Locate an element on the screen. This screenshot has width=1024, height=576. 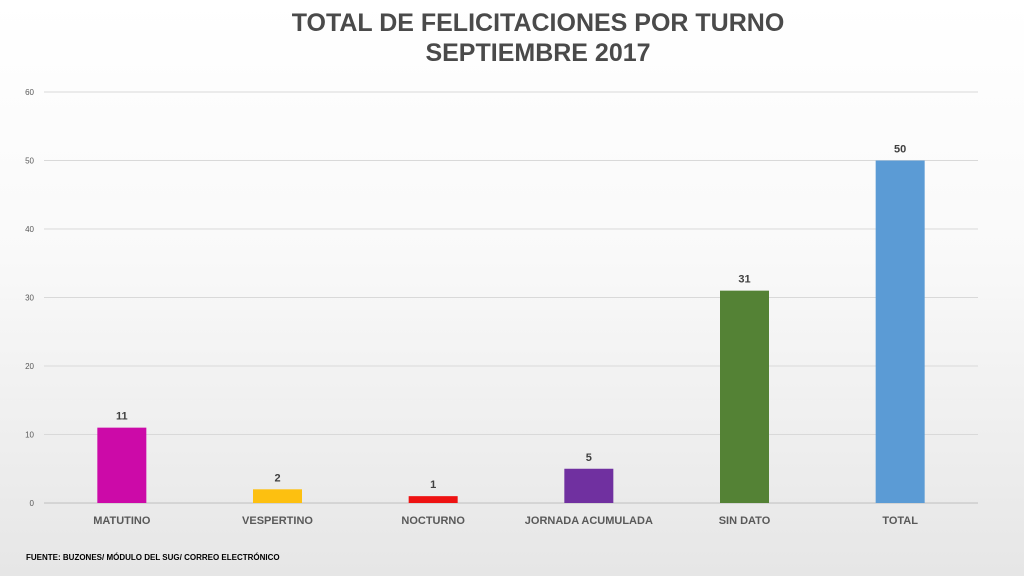
y-tick-label: 50 is located at coordinates (29, 161).